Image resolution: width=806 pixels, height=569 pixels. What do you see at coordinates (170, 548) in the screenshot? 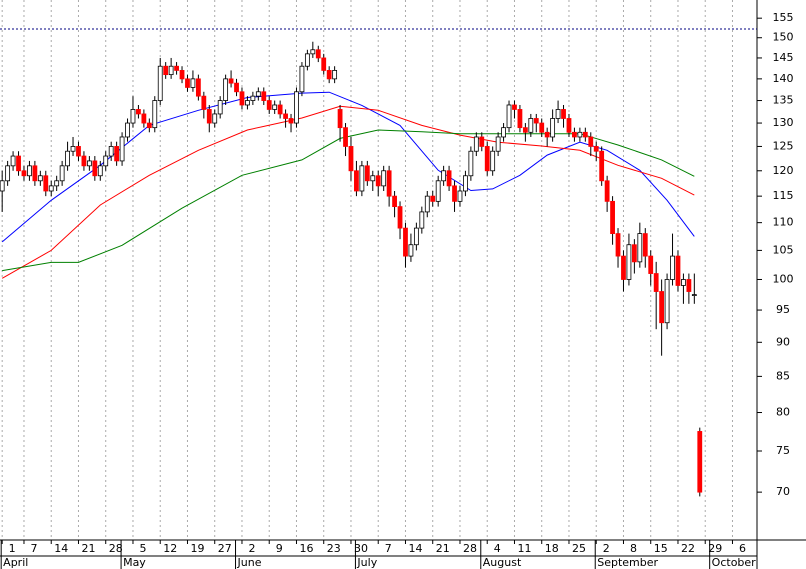
I see `x-tick-label: 12` at bounding box center [170, 548].